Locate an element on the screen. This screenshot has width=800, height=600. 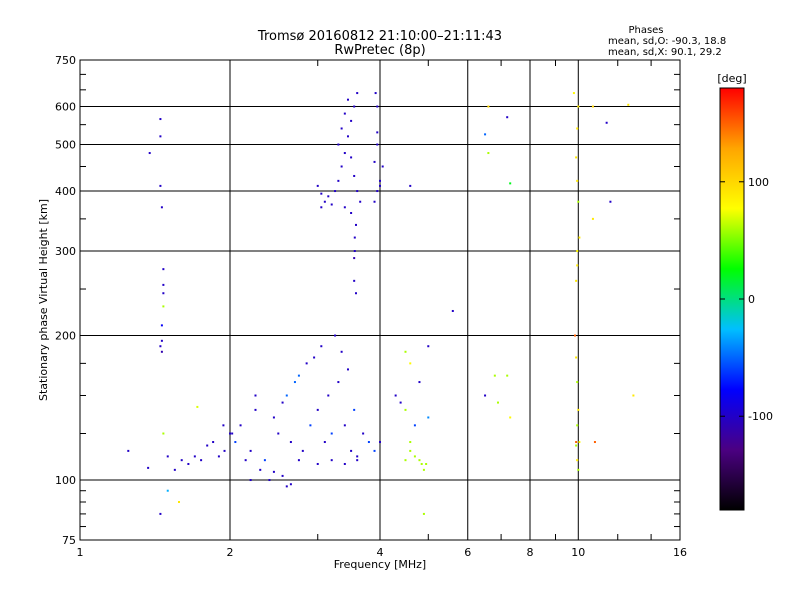
x-tick-label: 4 is located at coordinates (380, 552).